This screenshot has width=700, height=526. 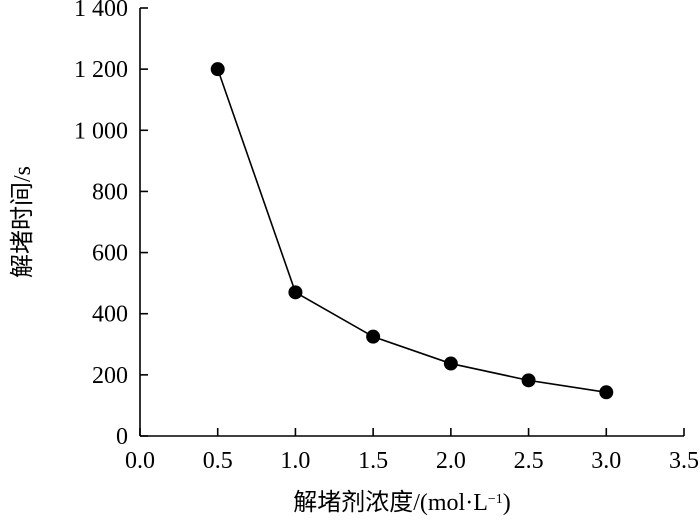 I want to click on x-tick-label: 3.5, so click(x=684, y=461).